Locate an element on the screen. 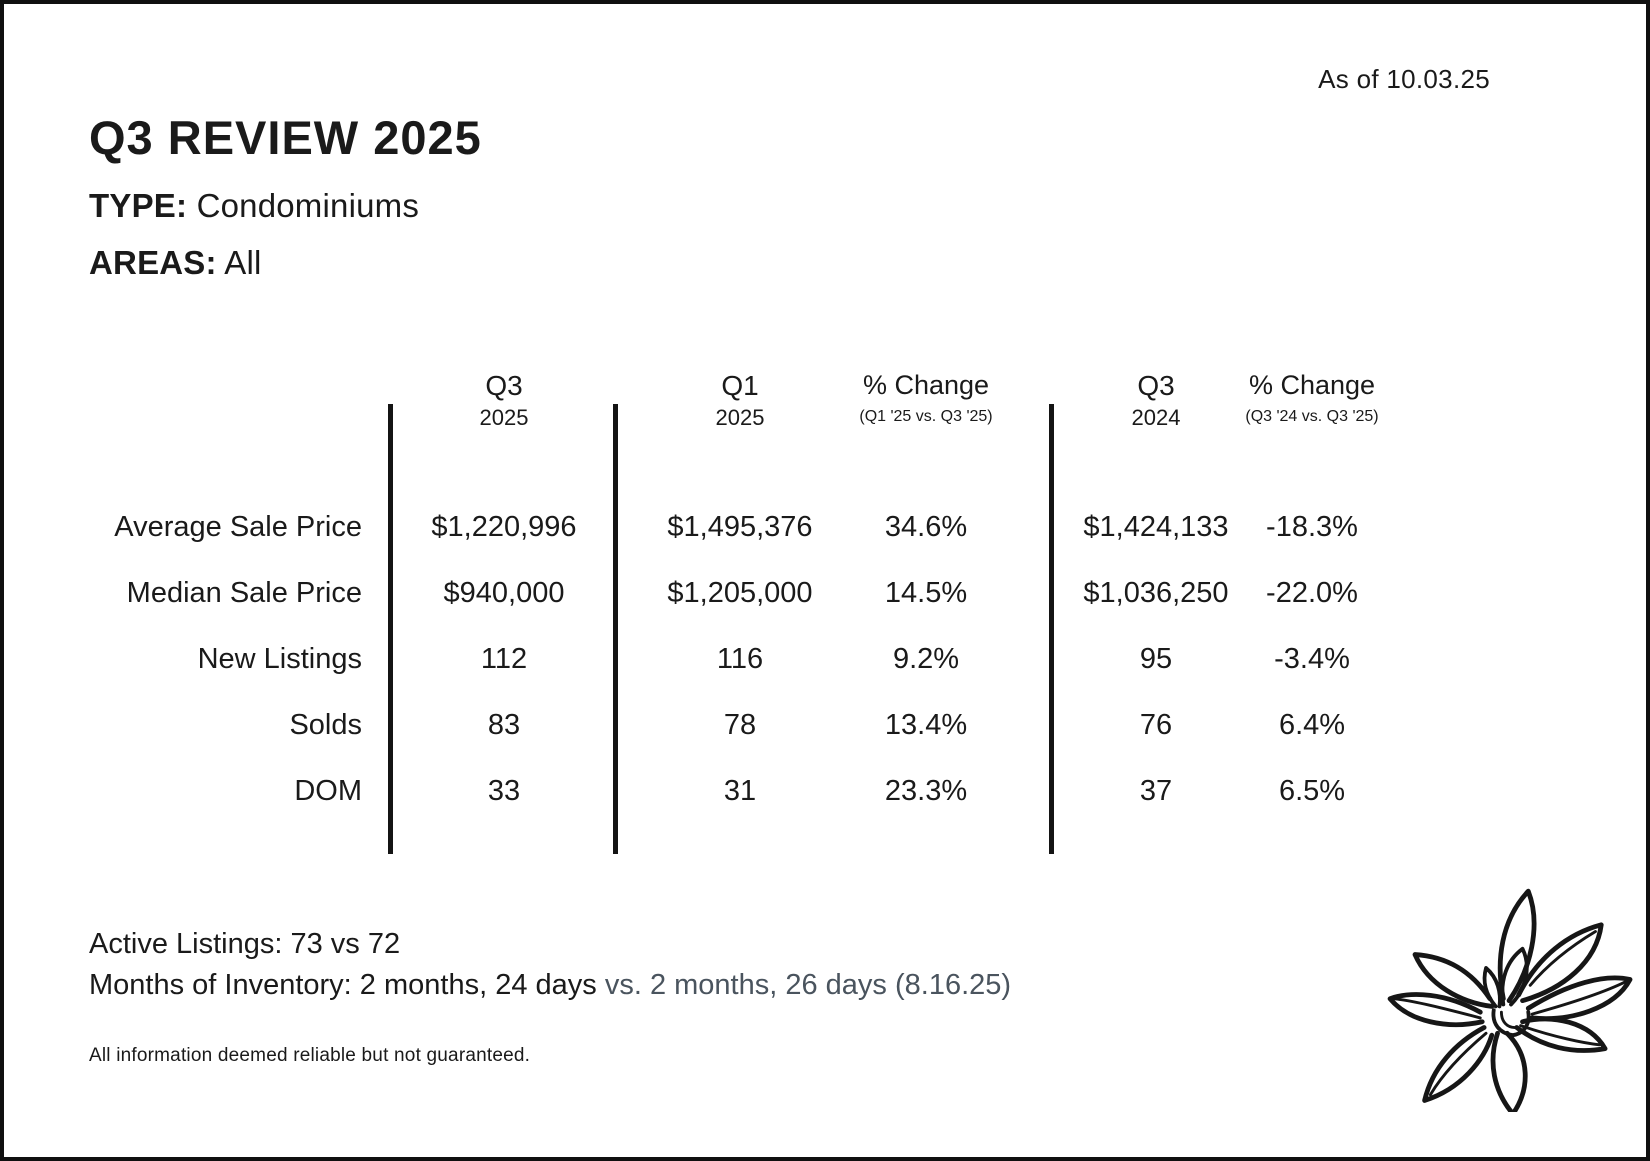 Image resolution: width=1650 pixels, height=1161 pixels. table-row: Solds 83 78 13.4% 76 6.4% is located at coordinates (825, 725).